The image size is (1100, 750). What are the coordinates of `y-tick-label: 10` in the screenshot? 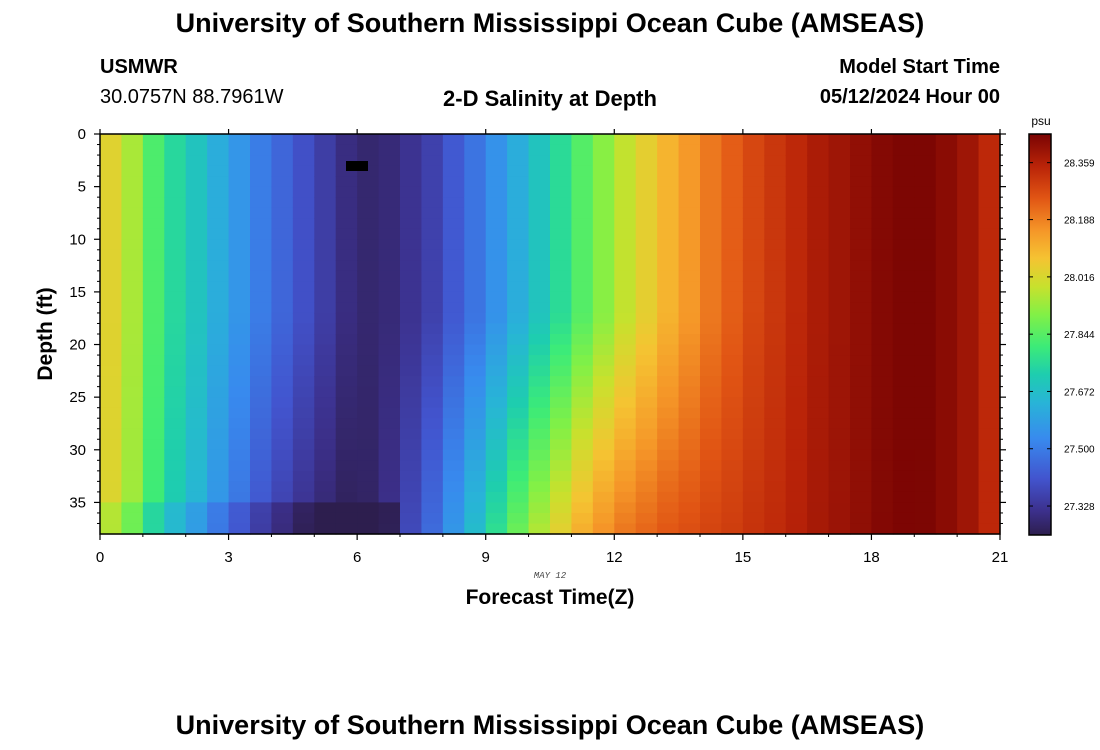 It's located at (77, 239).